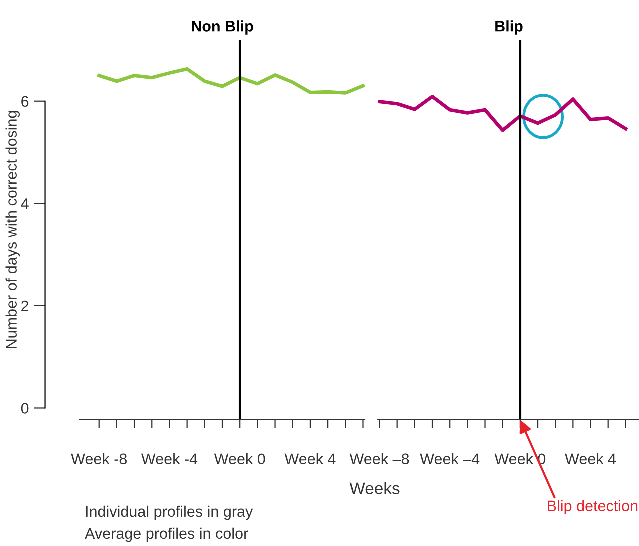  Describe the element at coordinates (509, 27) in the screenshot. I see `chart-title: Blip` at that location.